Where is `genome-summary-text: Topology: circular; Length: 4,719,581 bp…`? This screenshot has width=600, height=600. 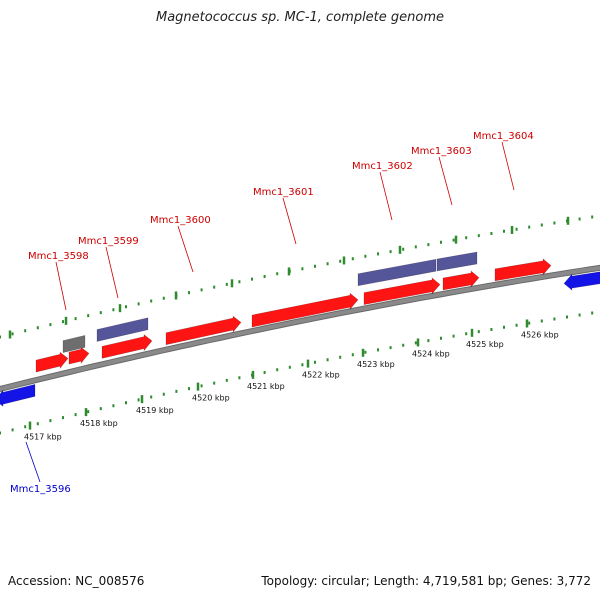
genome-summary-text: Topology: circular; Length: 4,719,581 bp… is located at coordinates (426, 581).